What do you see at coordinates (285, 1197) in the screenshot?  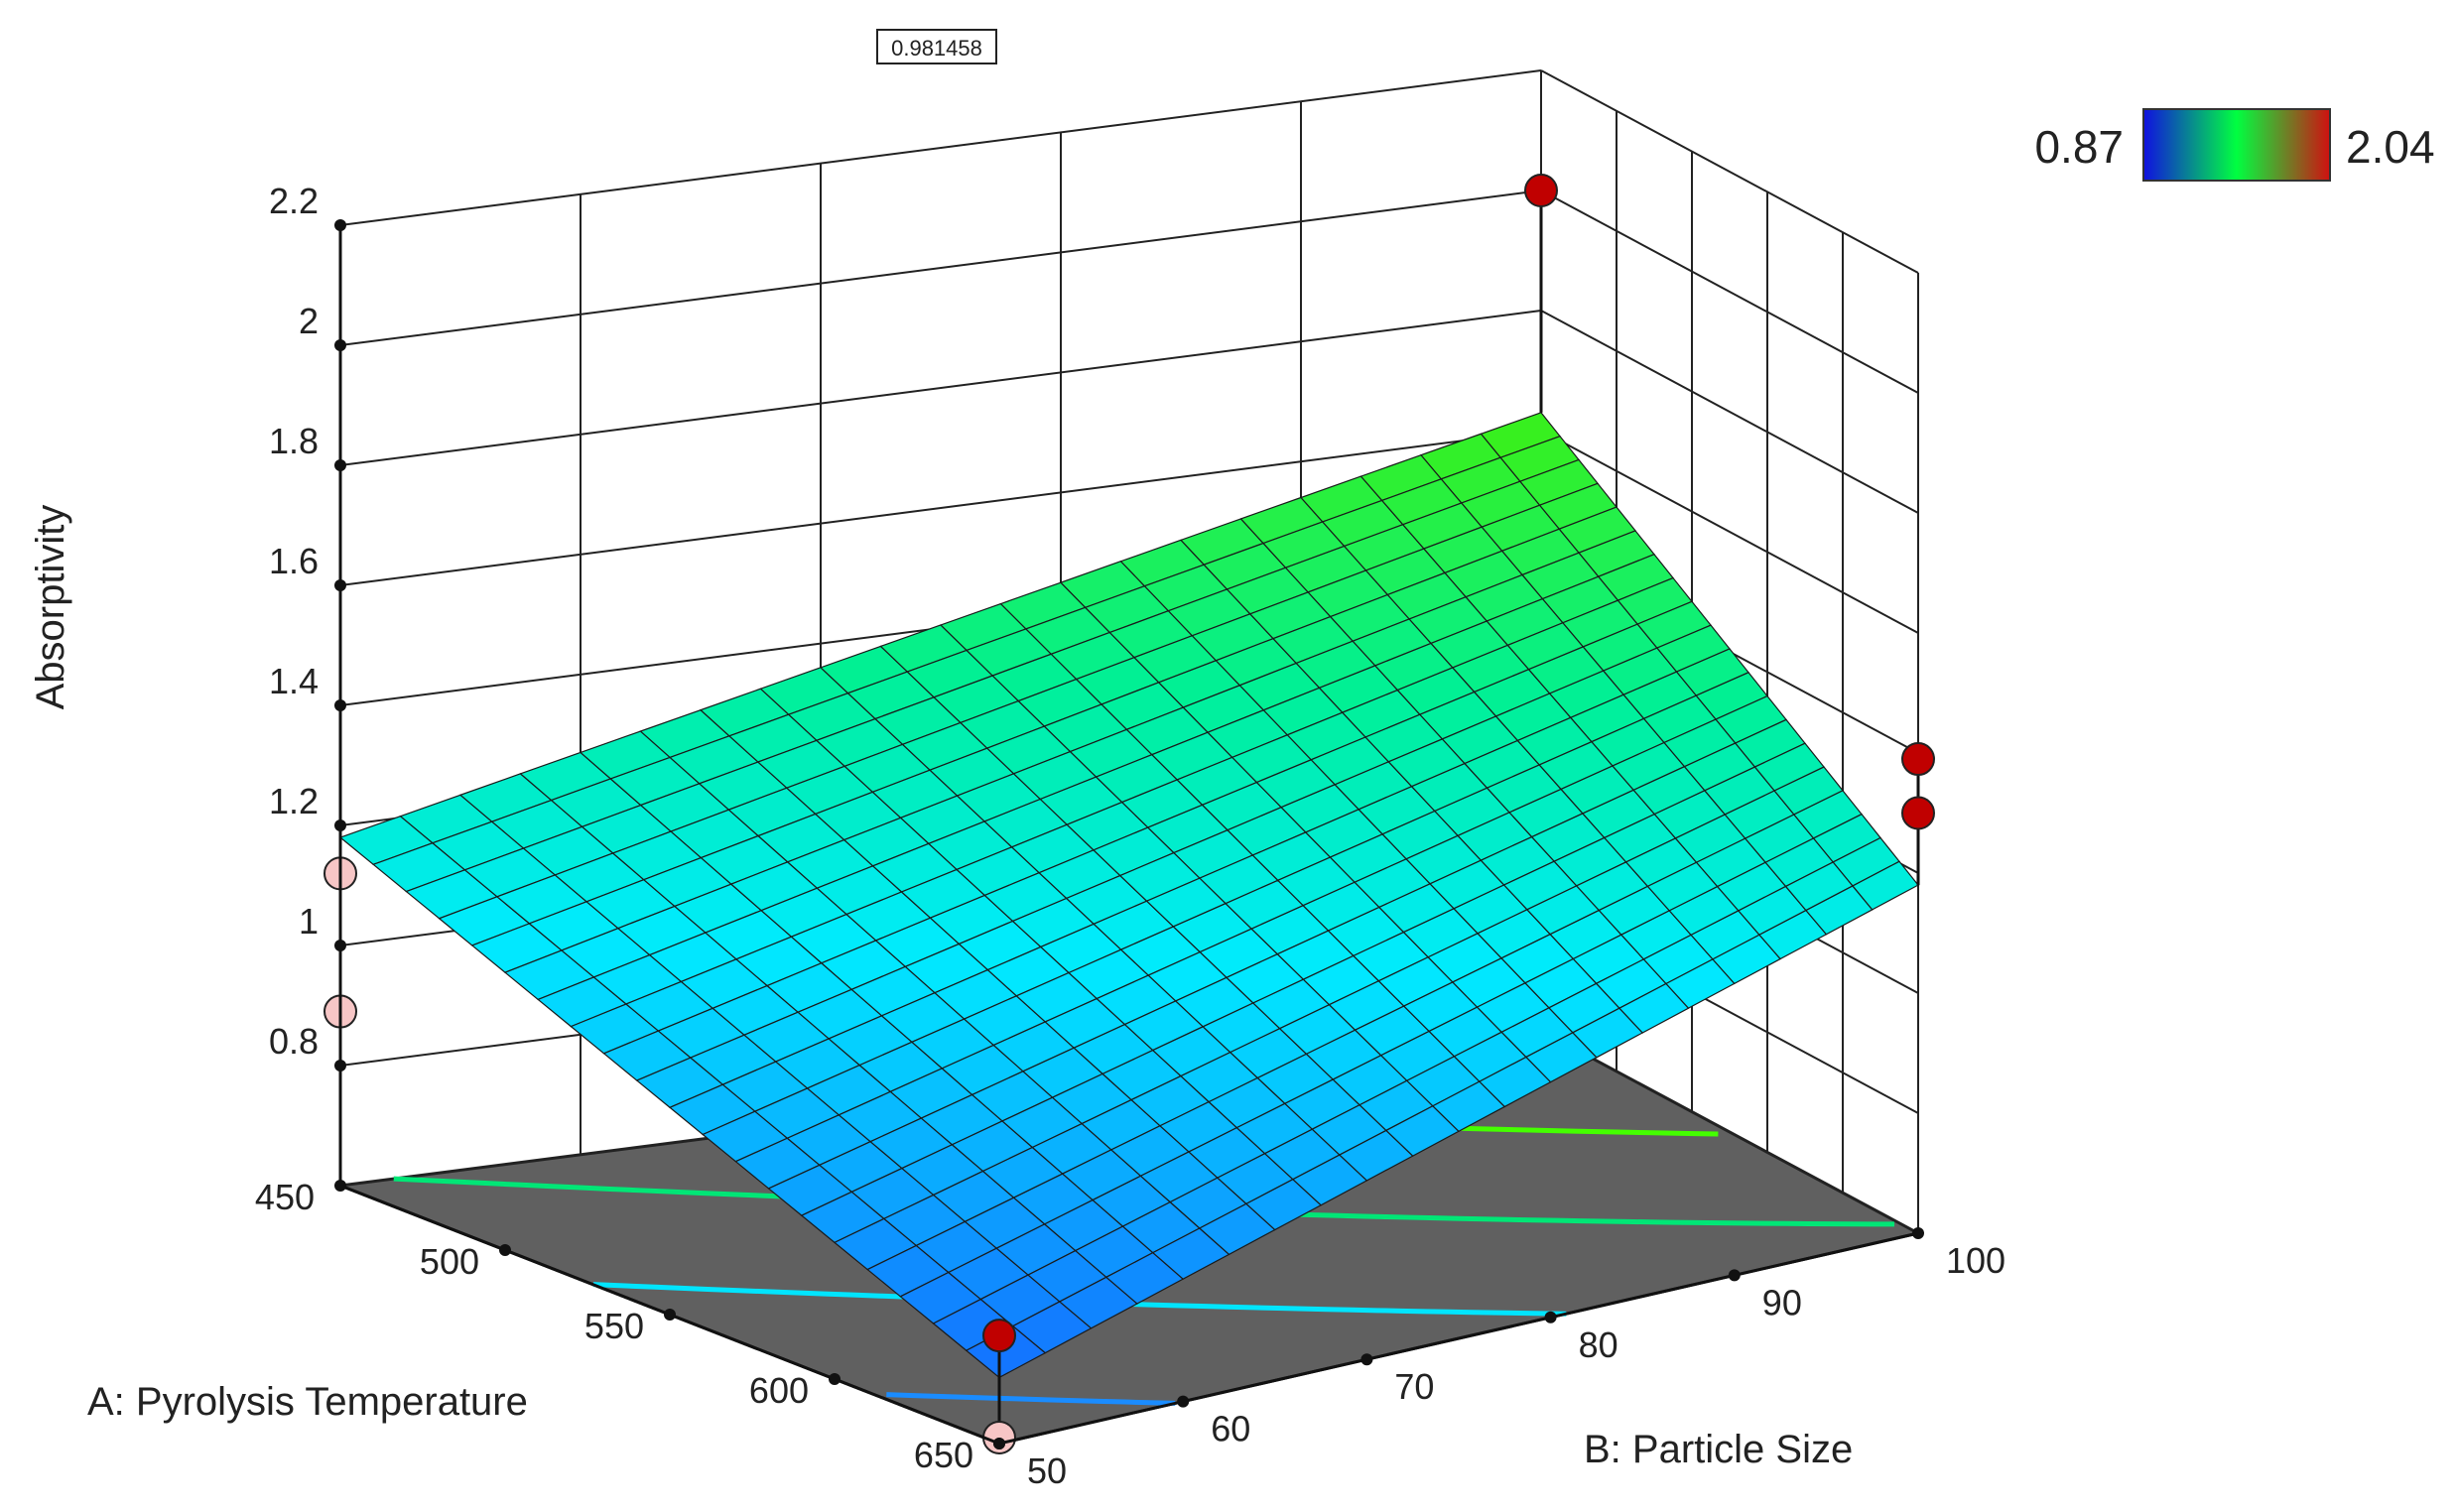 I see `x-tick-label: 450` at bounding box center [285, 1197].